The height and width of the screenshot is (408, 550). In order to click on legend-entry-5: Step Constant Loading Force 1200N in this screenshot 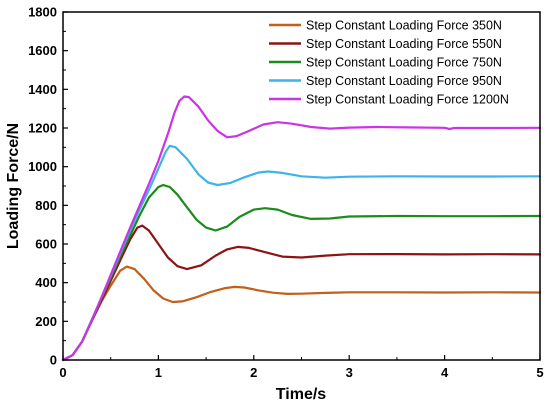, I will do `click(389, 100)`.